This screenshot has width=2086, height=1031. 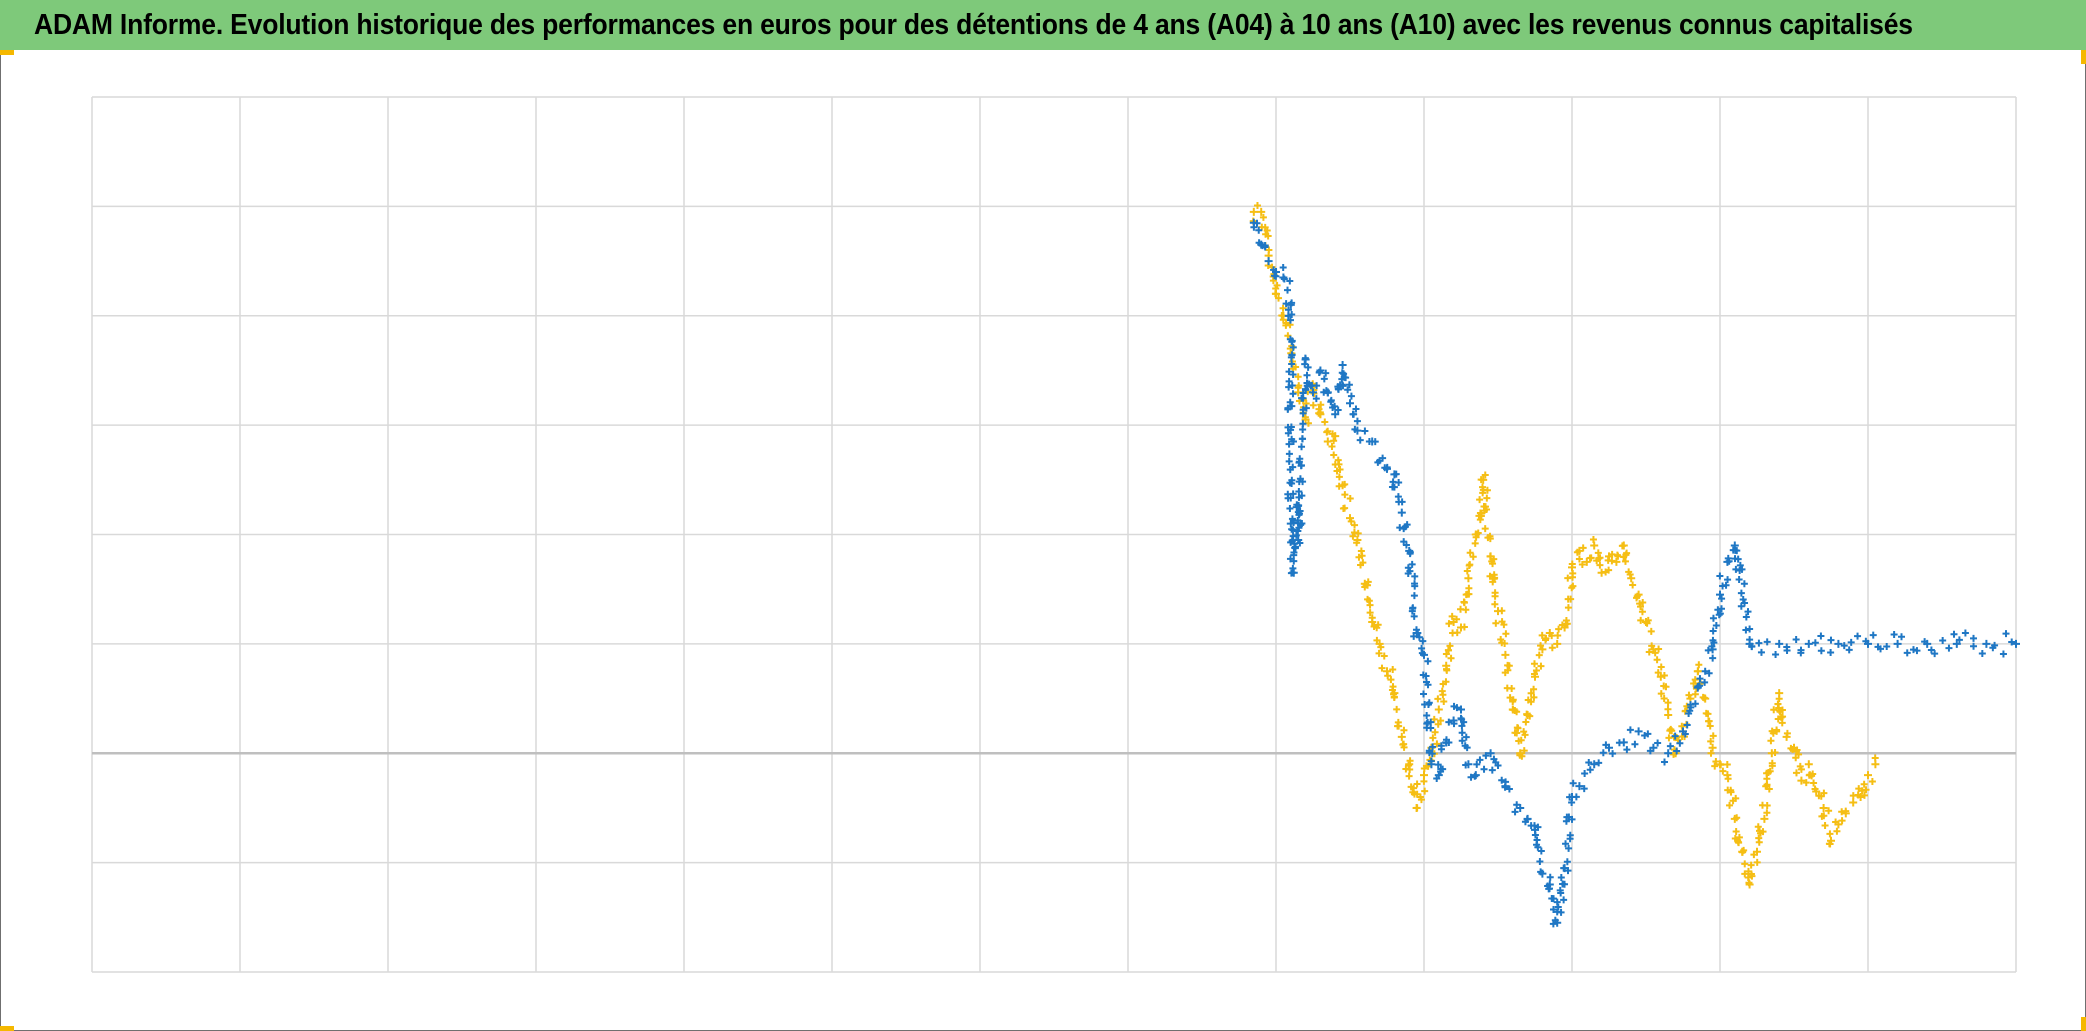 What do you see at coordinates (2083, 57) in the screenshot?
I see `corner-marker-top-right` at bounding box center [2083, 57].